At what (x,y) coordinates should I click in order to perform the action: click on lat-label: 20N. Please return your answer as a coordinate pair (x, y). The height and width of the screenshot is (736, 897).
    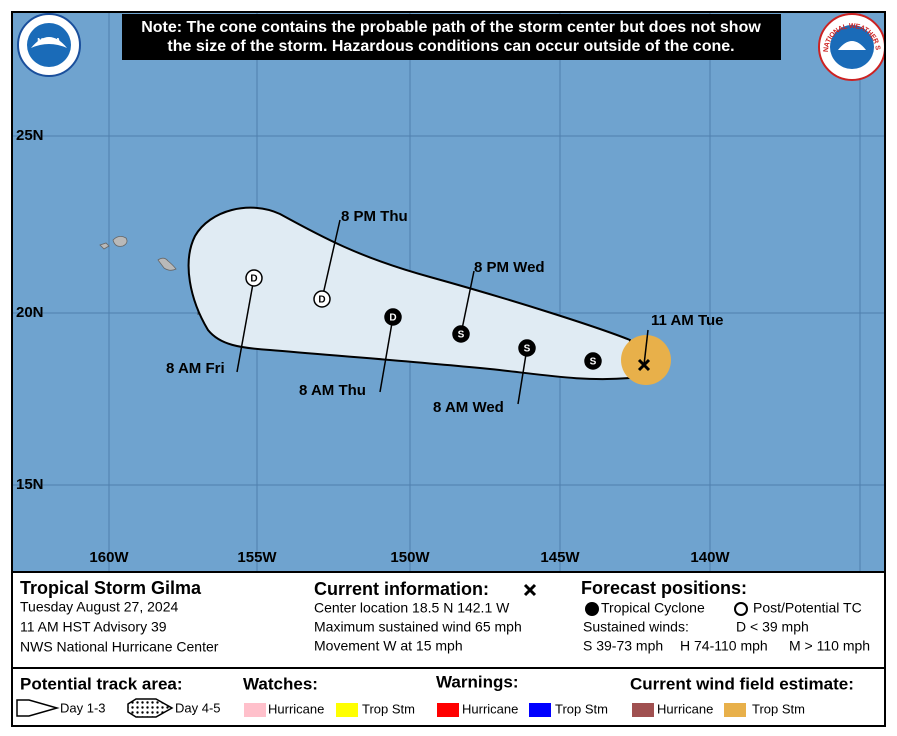
    Looking at the image, I should click on (30, 312).